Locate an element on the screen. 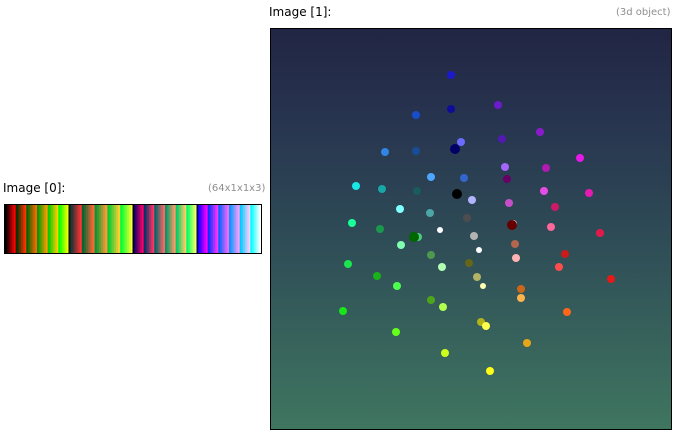 Image resolution: width=676 pixels, height=434 pixels. image0-color-strip is located at coordinates (133, 229).